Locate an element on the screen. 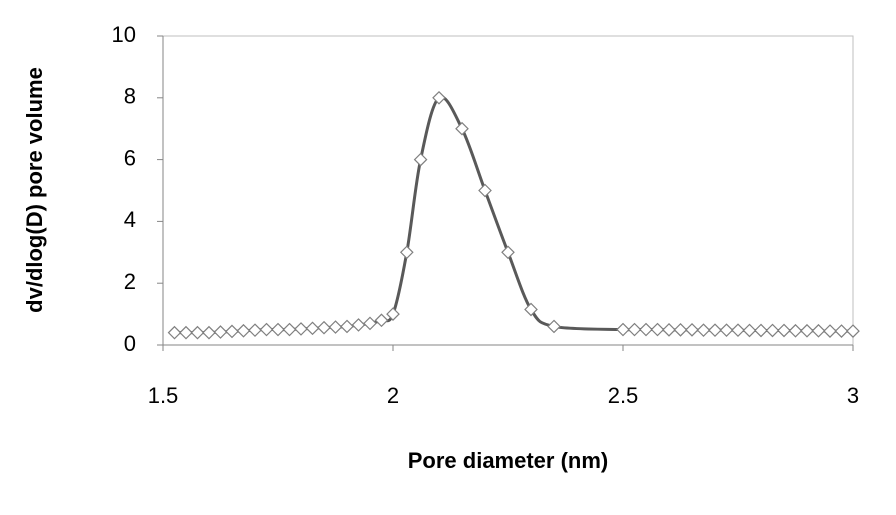 The width and height of the screenshot is (896, 515). x-tick-label: 2 is located at coordinates (393, 395).